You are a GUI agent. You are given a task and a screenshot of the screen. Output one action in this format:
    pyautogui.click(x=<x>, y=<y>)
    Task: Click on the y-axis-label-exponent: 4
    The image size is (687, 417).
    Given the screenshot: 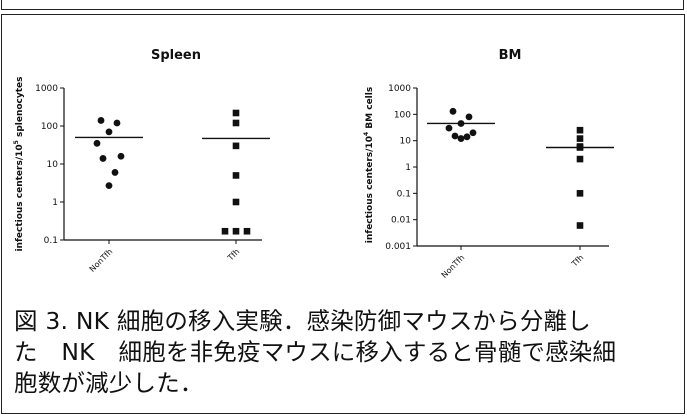 What is the action you would take?
    pyautogui.click(x=366, y=134)
    